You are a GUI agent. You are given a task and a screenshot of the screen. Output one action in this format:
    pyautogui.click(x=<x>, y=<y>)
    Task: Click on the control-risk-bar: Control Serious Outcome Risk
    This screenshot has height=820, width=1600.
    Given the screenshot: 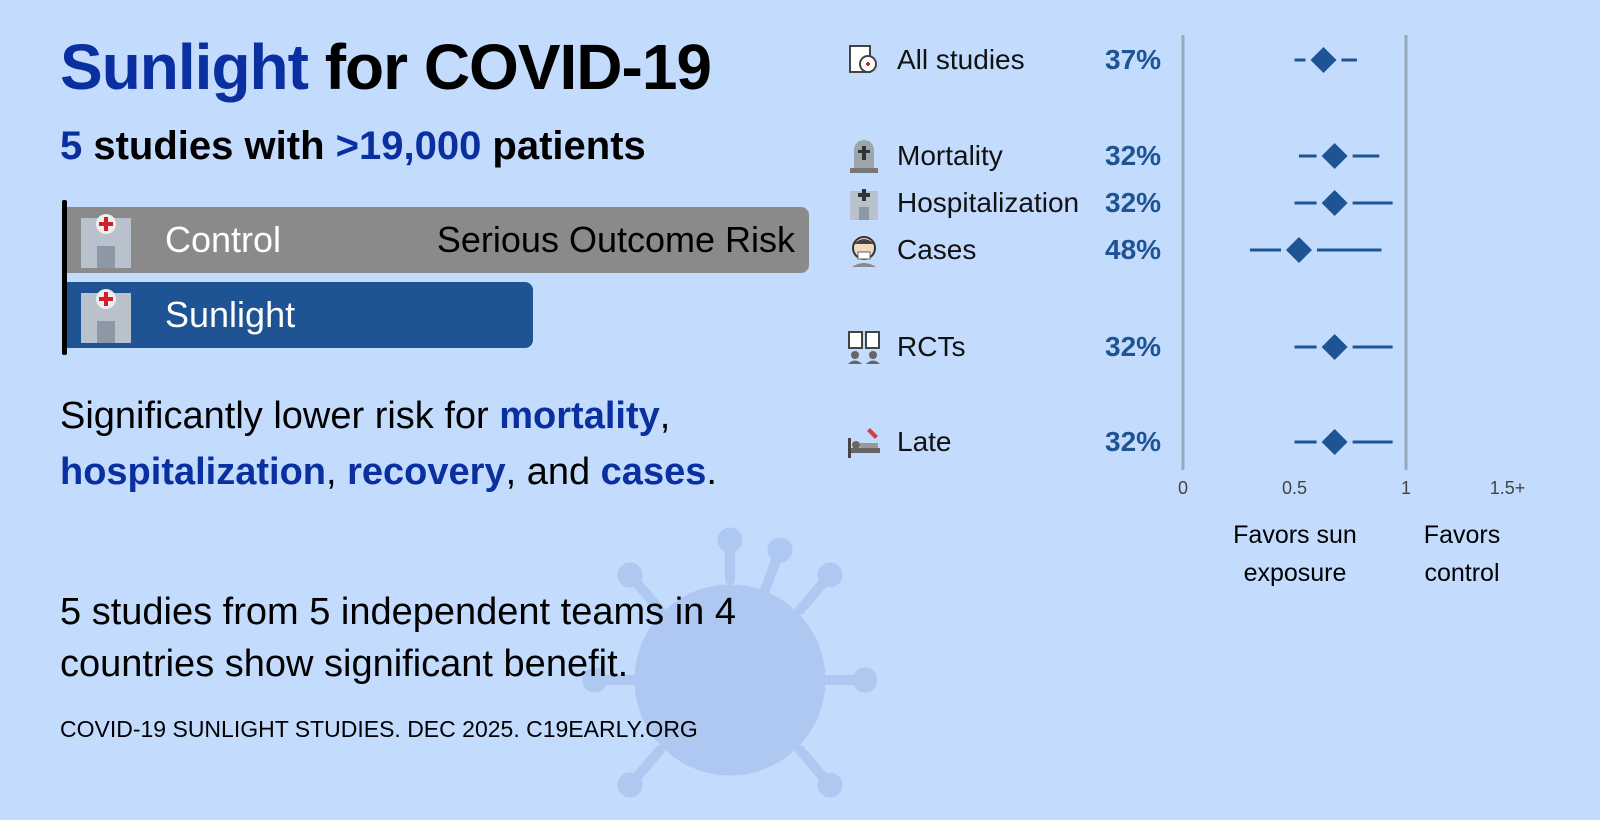 What is the action you would take?
    pyautogui.click(x=438, y=240)
    